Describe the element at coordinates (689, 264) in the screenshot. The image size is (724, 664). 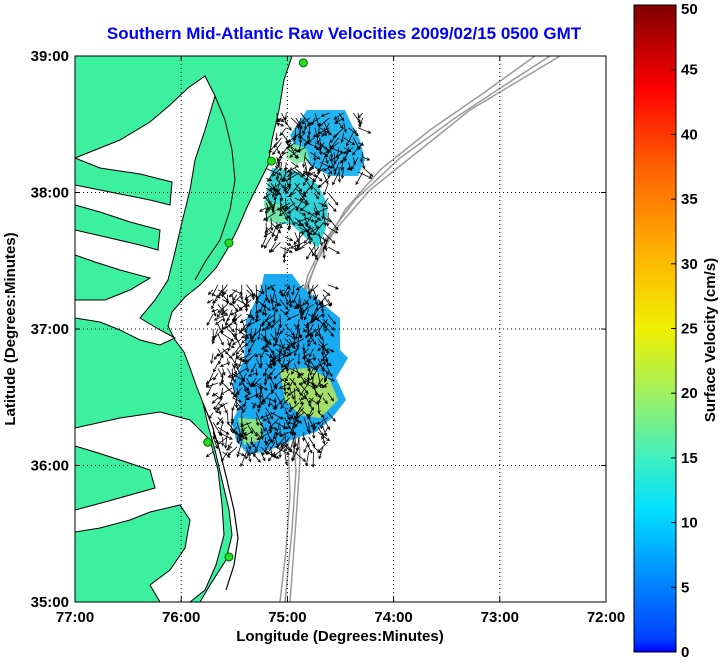
I see `colorbar-tick-label: 30` at that location.